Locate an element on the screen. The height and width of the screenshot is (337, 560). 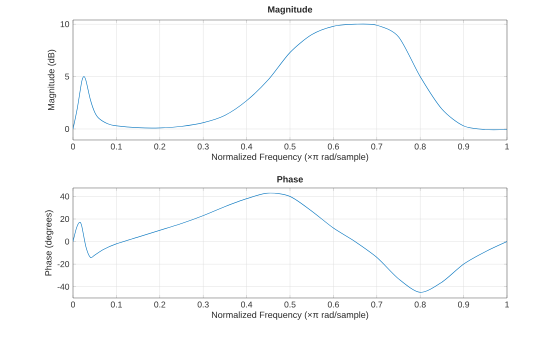
y-axis-title: Phase (degrees) is located at coordinates (49, 243).